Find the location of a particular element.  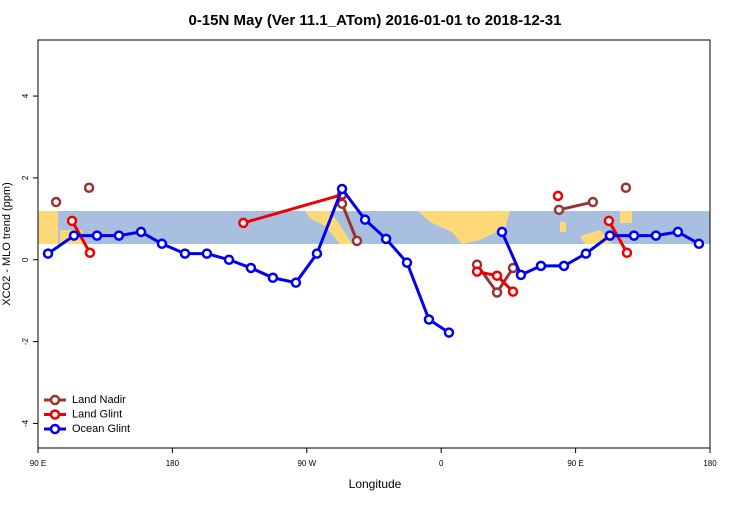

x-axis-label: Longitude is located at coordinates (375, 484).